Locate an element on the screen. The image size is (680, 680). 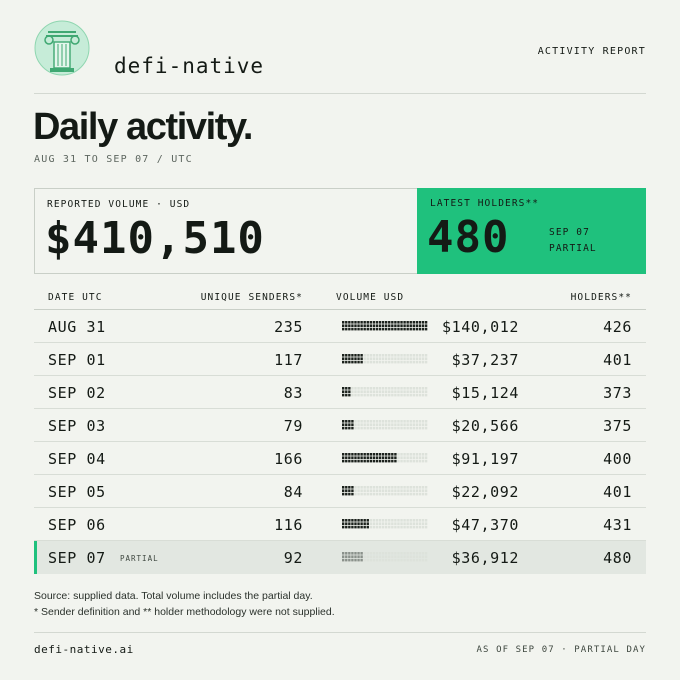
row-senders: 84 is located at coordinates (293, 492).